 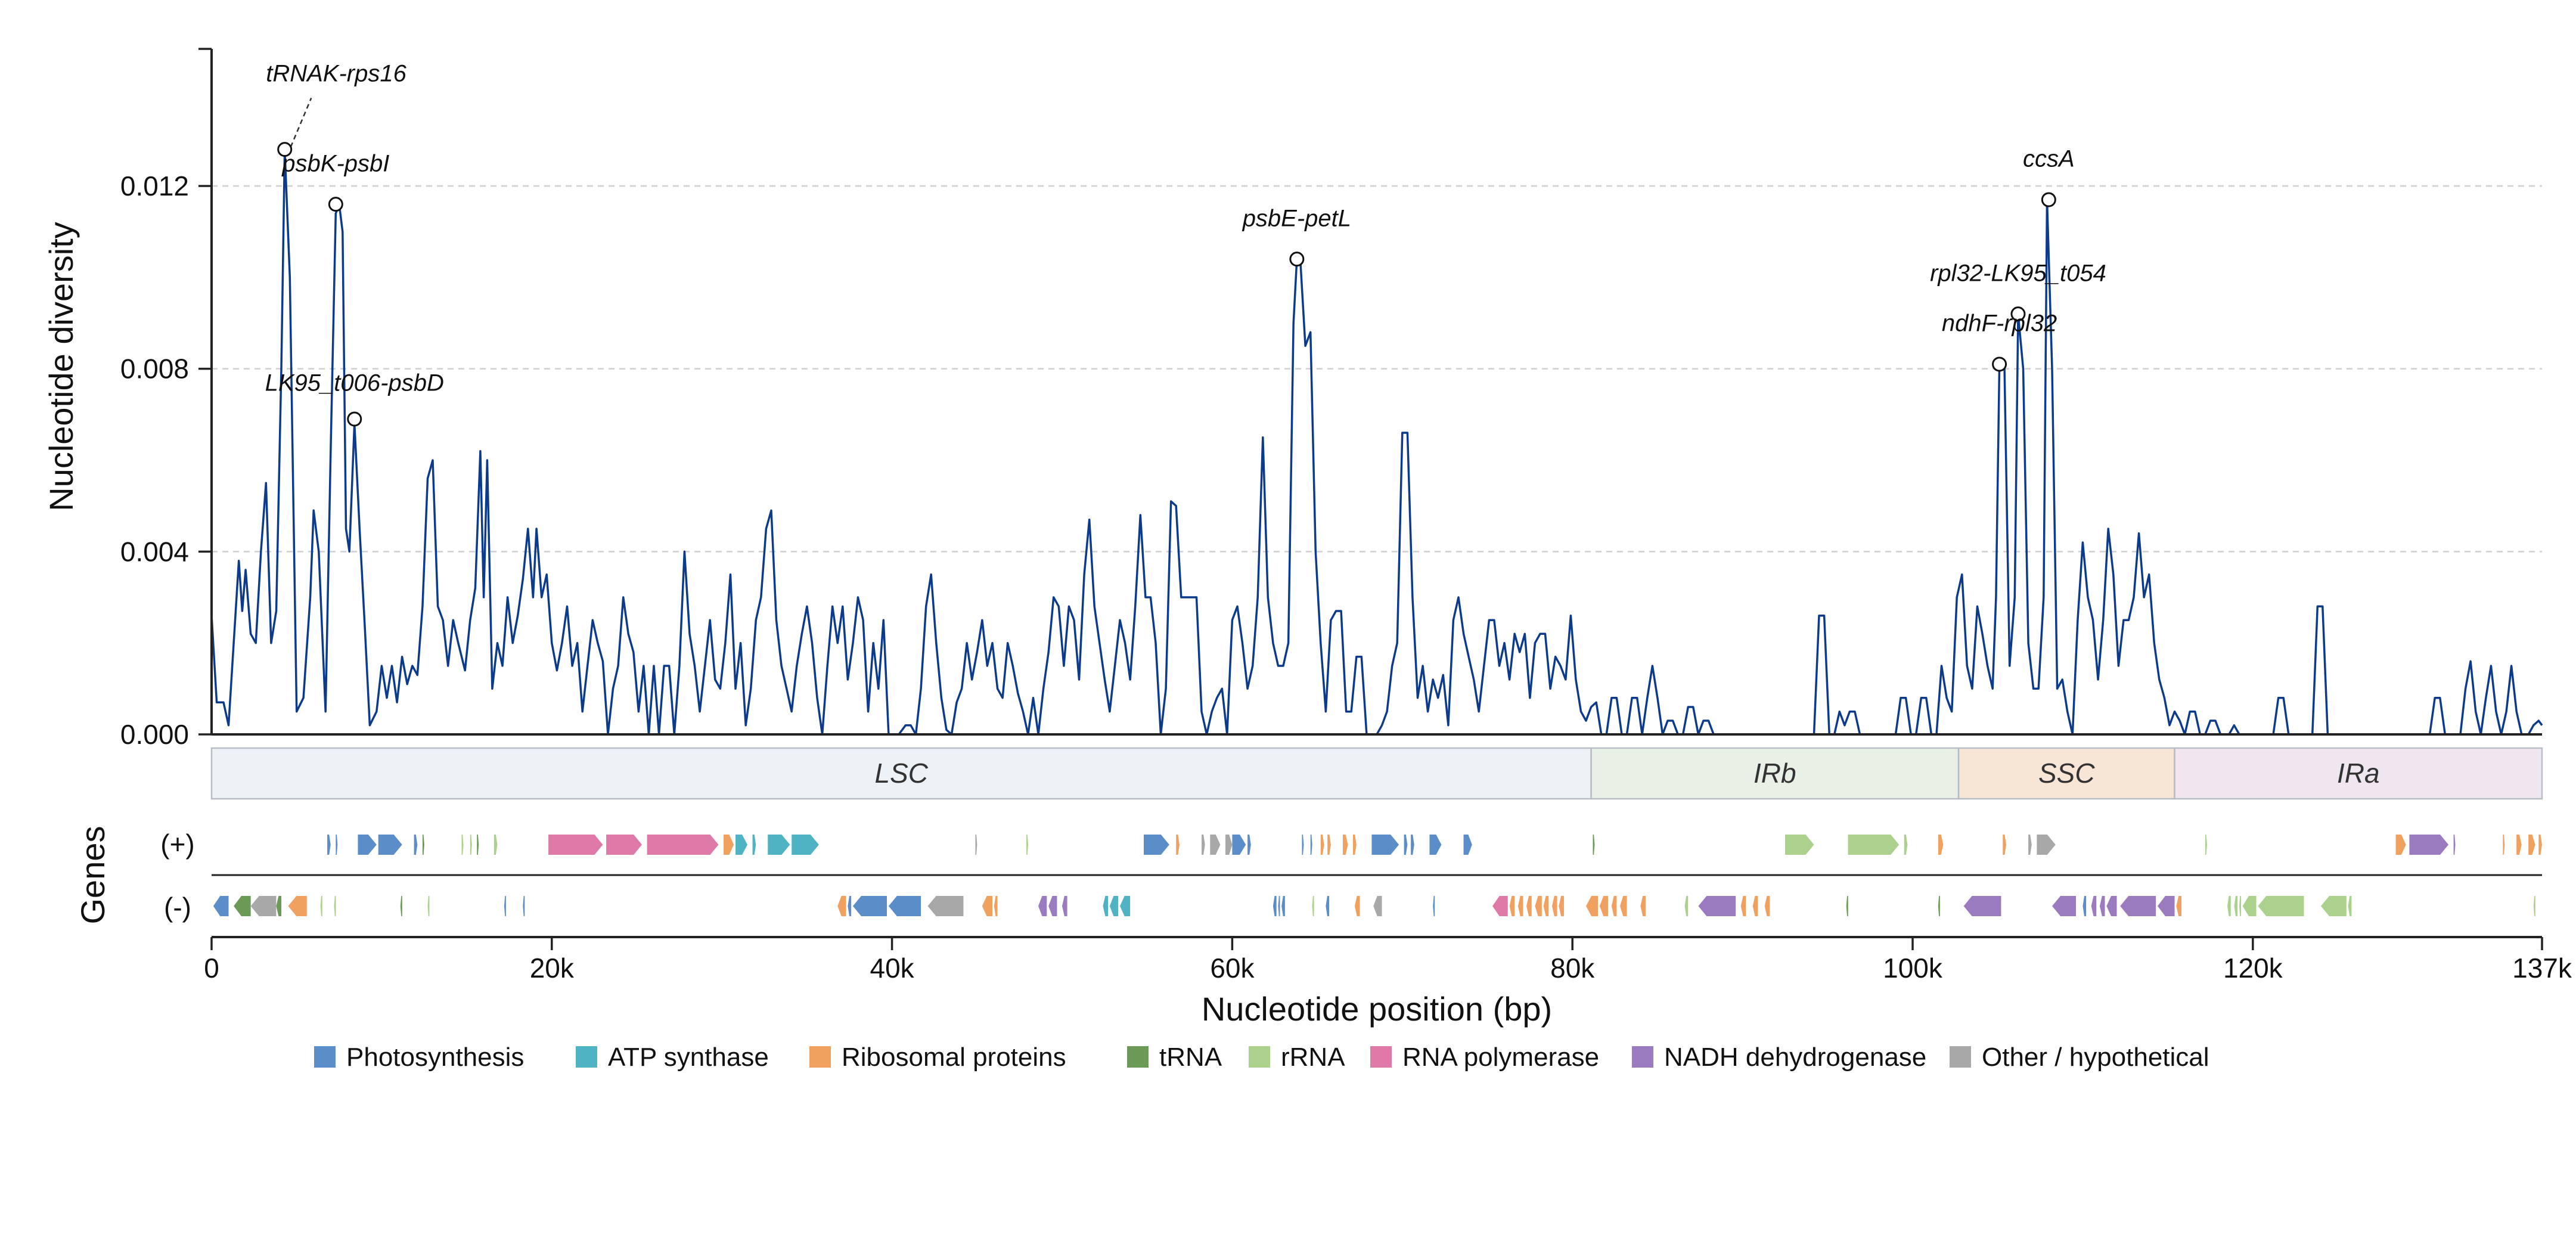 I want to click on x-tick-label: 80k, so click(x=1572, y=968).